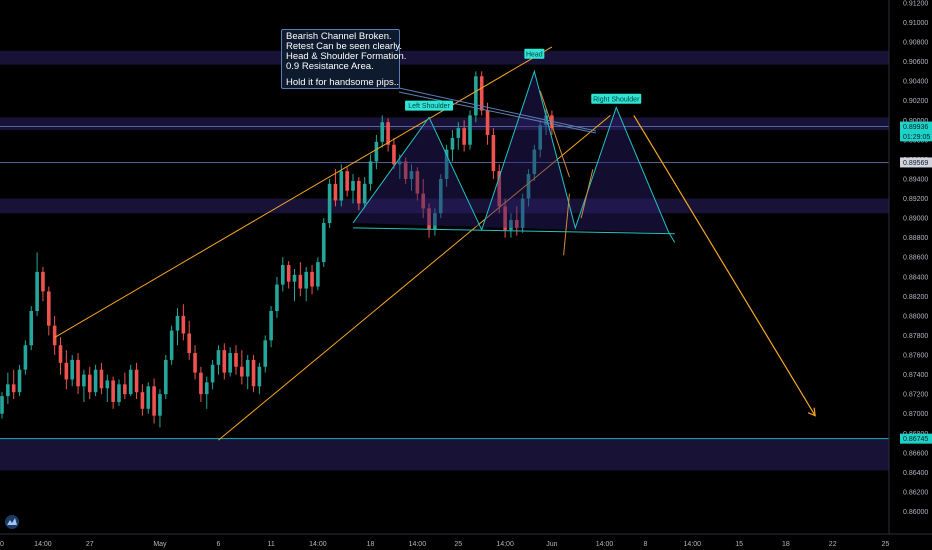 The width and height of the screenshot is (932, 550). Describe the element at coordinates (2, 544) in the screenshot. I see `time-tick-label: 0` at that location.